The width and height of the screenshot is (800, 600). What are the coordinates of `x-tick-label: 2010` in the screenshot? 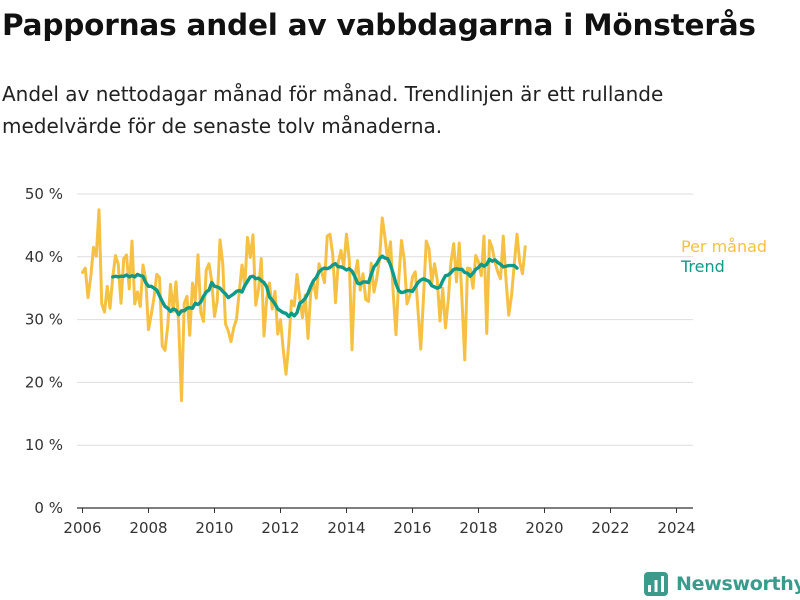 It's located at (214, 528).